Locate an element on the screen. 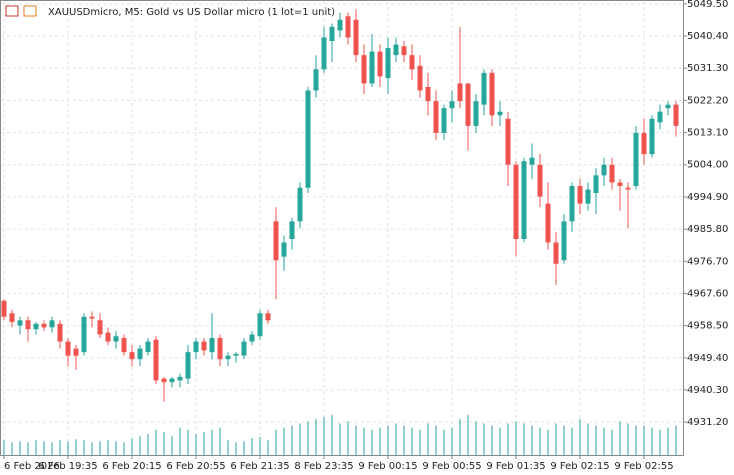 The height and width of the screenshot is (475, 734). x-tick-label: 9 Feb 01:35 is located at coordinates (515, 466).